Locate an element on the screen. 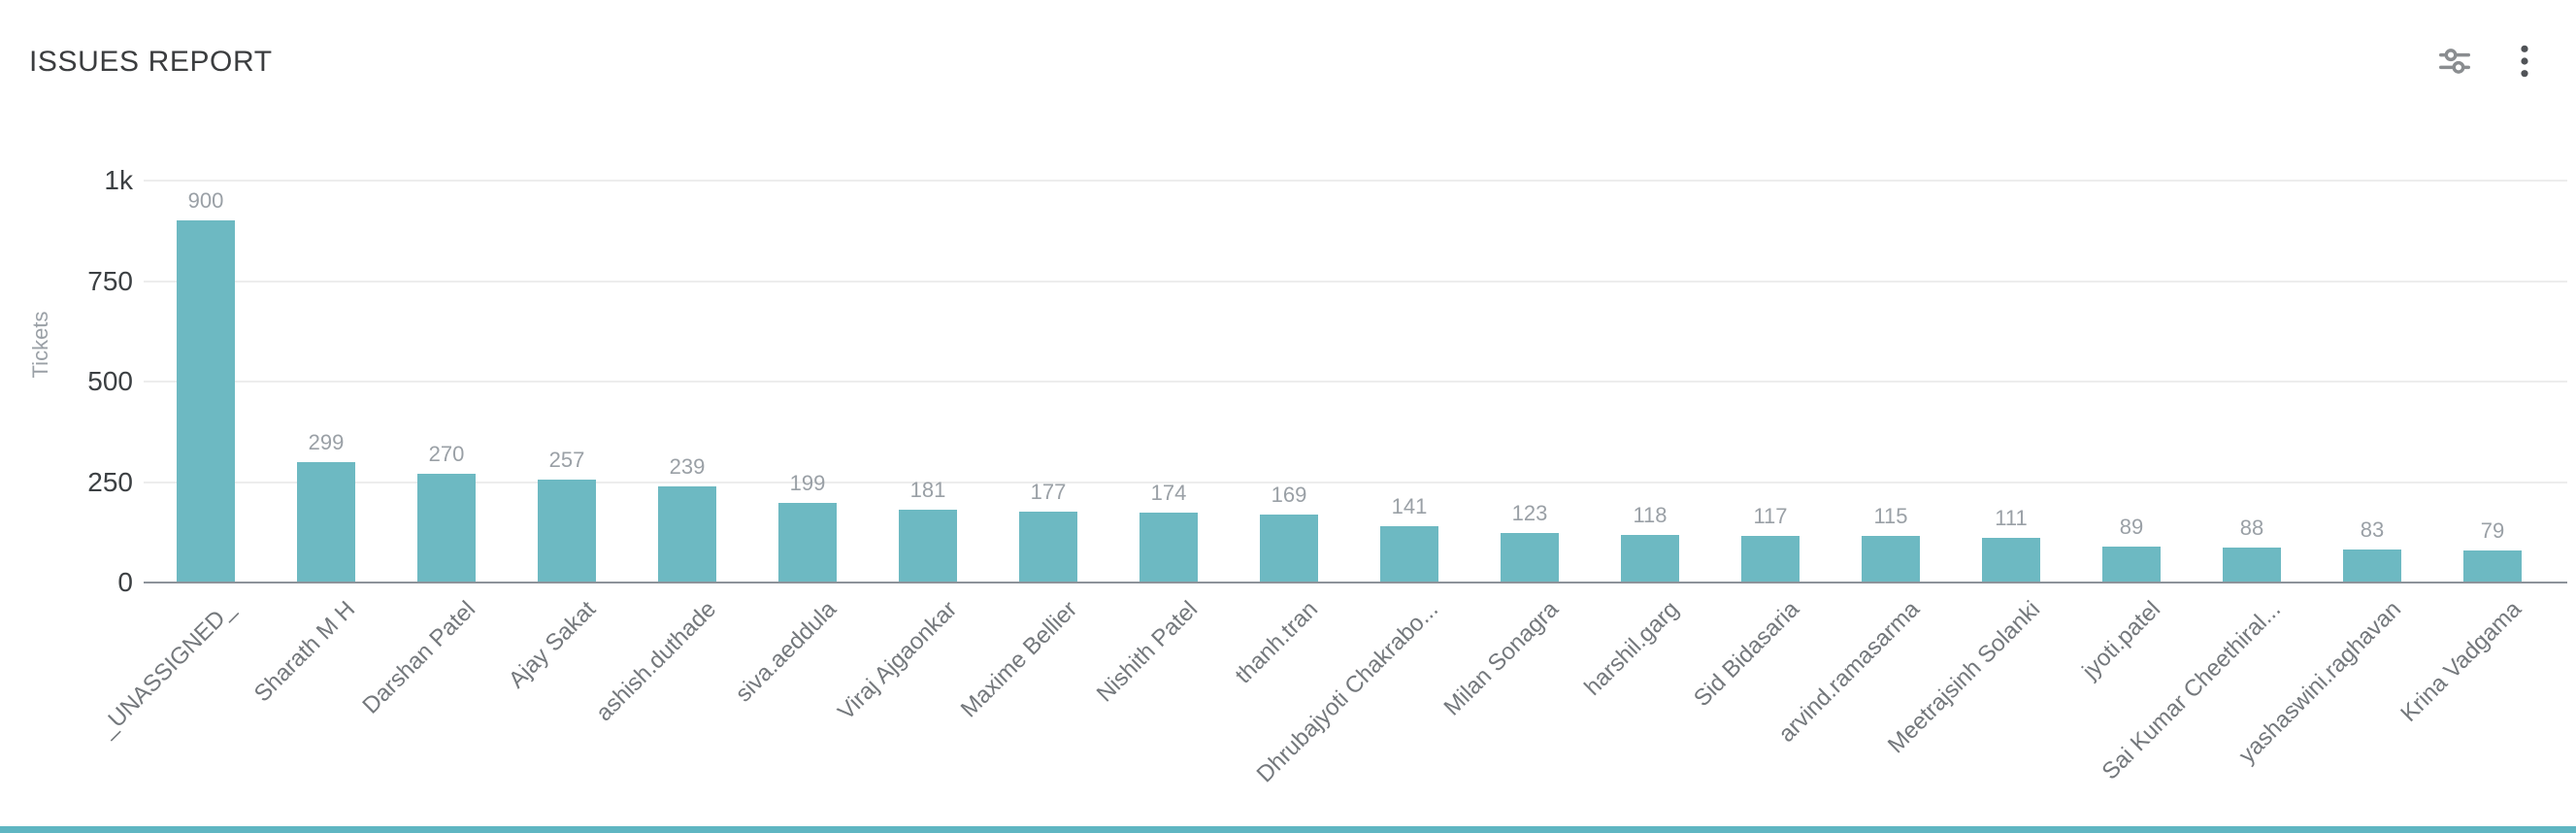  chart-menu-button is located at coordinates (2524, 61).